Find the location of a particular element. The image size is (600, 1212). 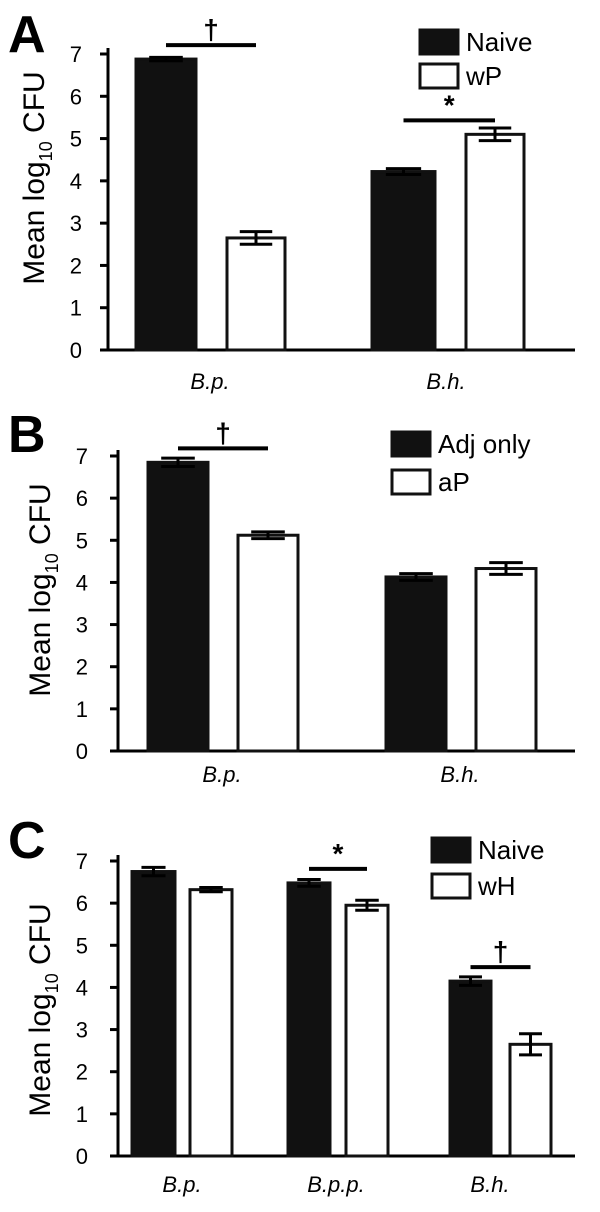

legend-label-adj-only: Adj only is located at coordinates (484, 444).